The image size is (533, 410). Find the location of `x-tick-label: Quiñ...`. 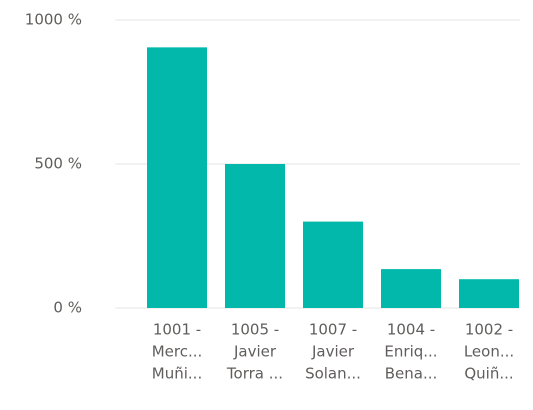

x-tick-label: Quiñ... is located at coordinates (488, 374).